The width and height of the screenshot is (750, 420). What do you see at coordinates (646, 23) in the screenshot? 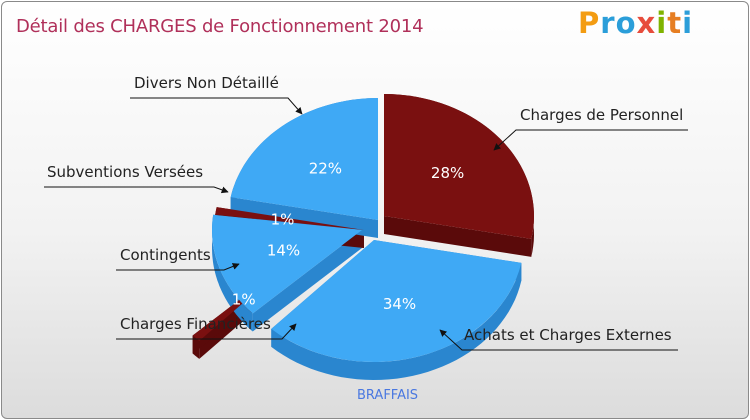
I see `logo-letter: x` at bounding box center [646, 23].